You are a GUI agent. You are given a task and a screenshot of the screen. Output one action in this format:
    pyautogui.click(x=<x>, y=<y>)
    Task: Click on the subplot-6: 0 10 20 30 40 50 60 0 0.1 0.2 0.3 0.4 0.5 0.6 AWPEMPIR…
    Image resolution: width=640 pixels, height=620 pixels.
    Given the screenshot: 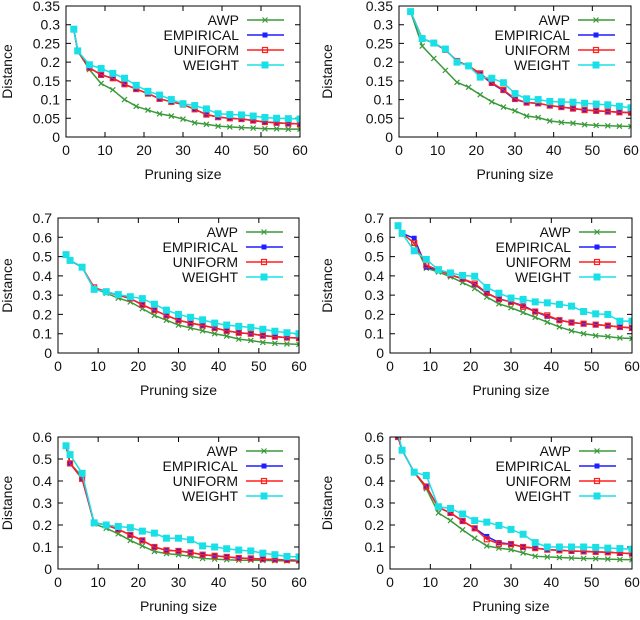 What is the action you would take?
    pyautogui.click(x=479, y=521)
    